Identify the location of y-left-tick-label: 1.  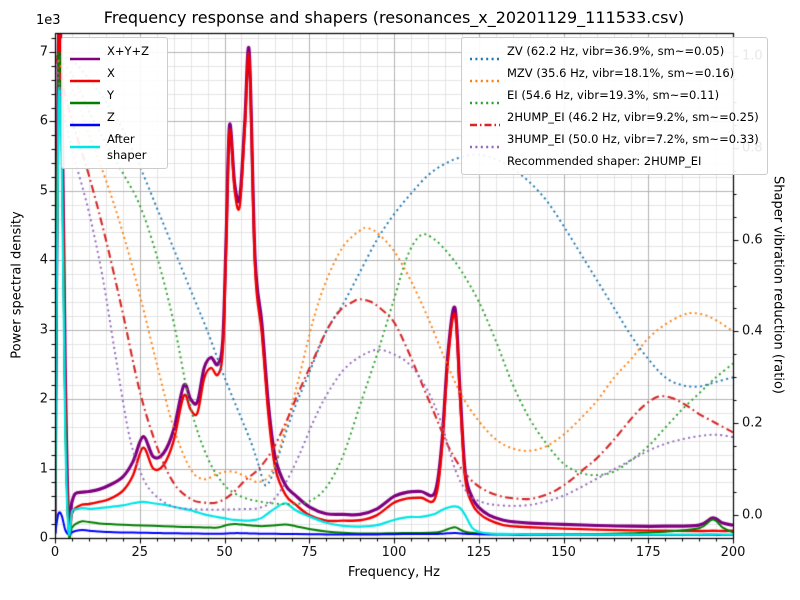
(43, 469).